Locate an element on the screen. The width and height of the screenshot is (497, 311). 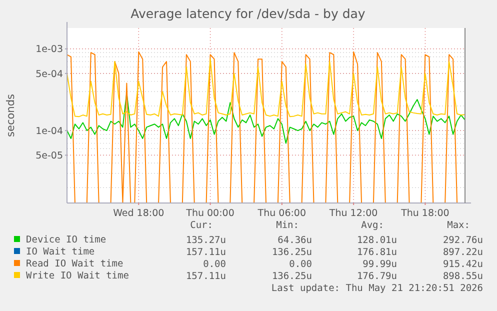
legend-label: Write IO Wait time is located at coordinates (78, 276).